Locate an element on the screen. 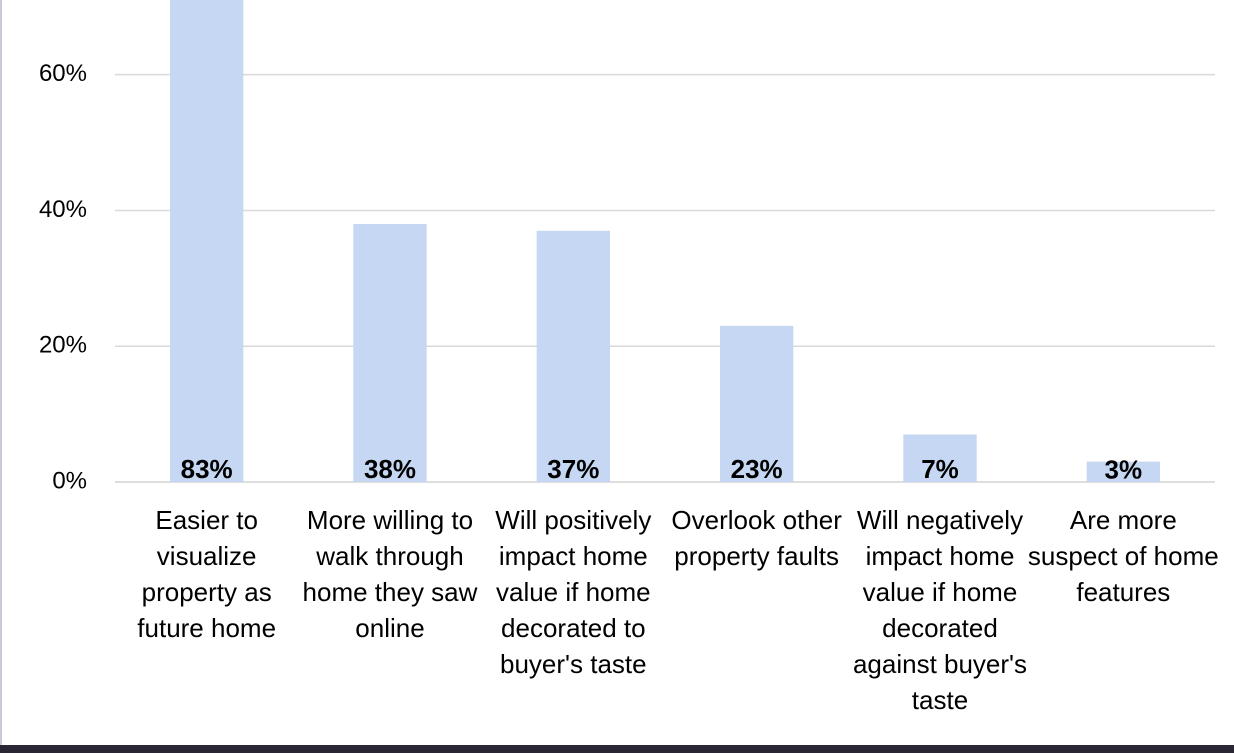 Image resolution: width=1234 pixels, height=753 pixels. data-label: 3% is located at coordinates (1124, 470).